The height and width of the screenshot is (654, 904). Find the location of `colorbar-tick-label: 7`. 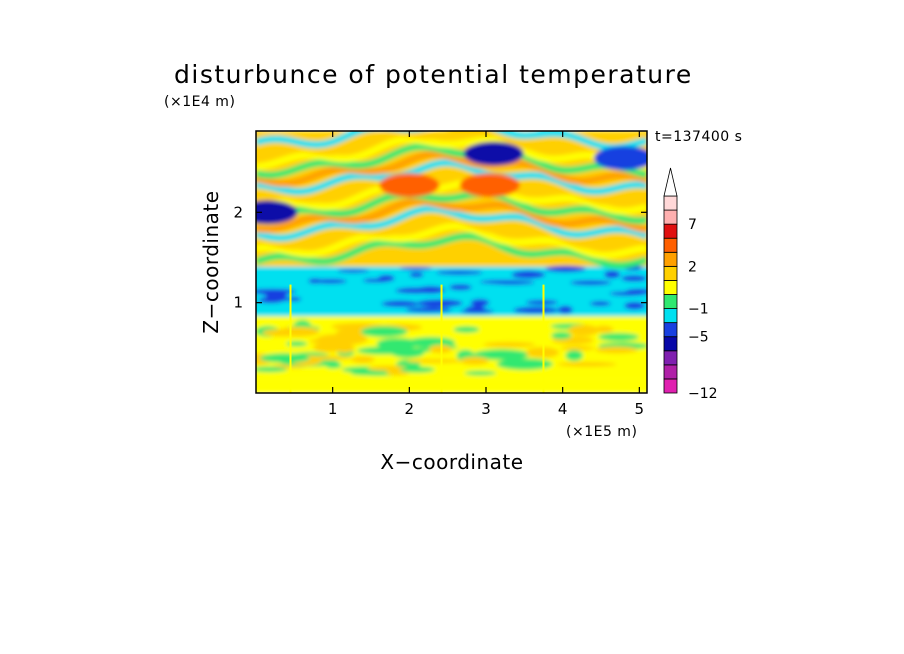

colorbar-tick-label: 7 is located at coordinates (692, 225).